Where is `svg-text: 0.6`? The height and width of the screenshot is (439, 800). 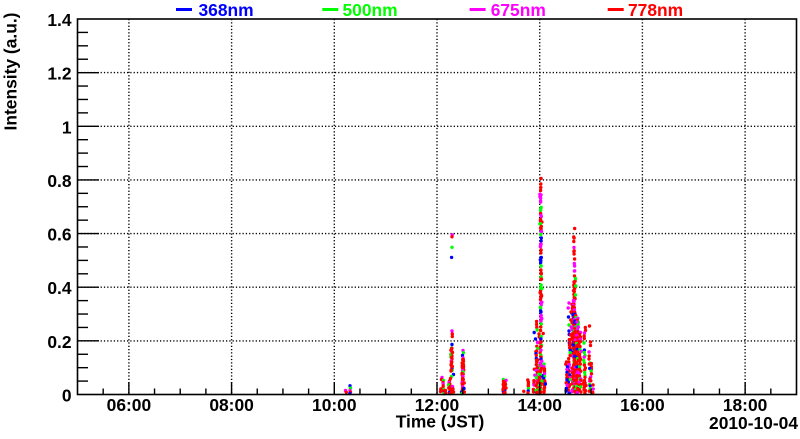 svg-text: 0.6 is located at coordinates (59, 235).